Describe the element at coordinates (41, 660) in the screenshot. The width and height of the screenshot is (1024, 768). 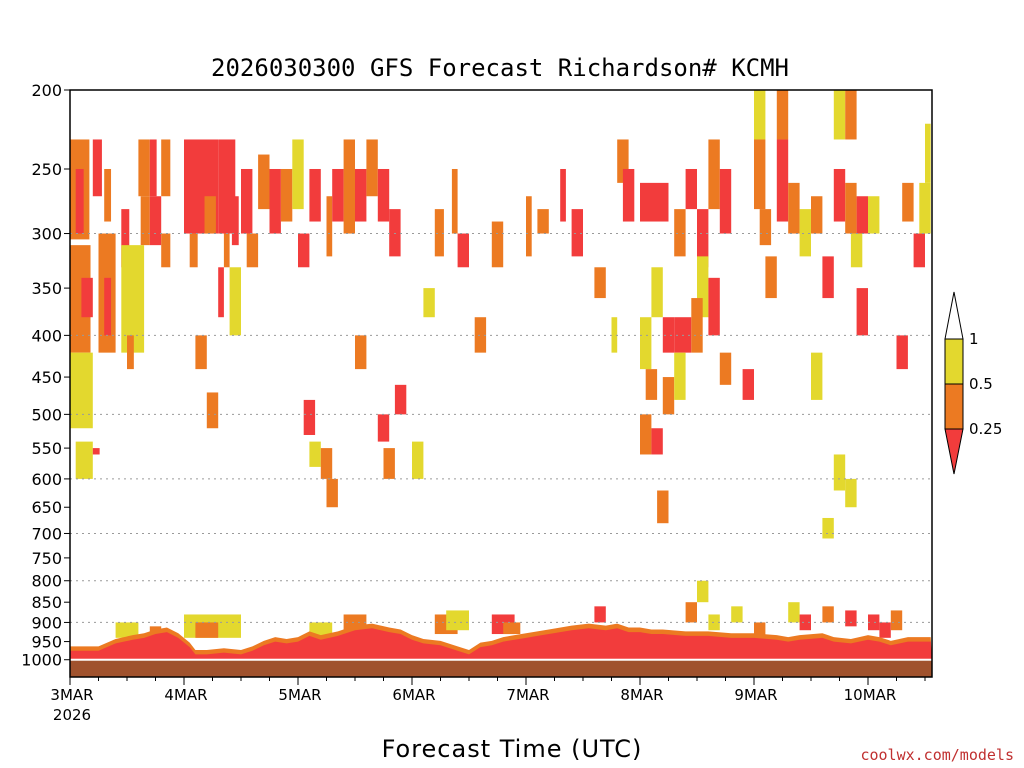
I see `y-tick-label: 1000` at that location.